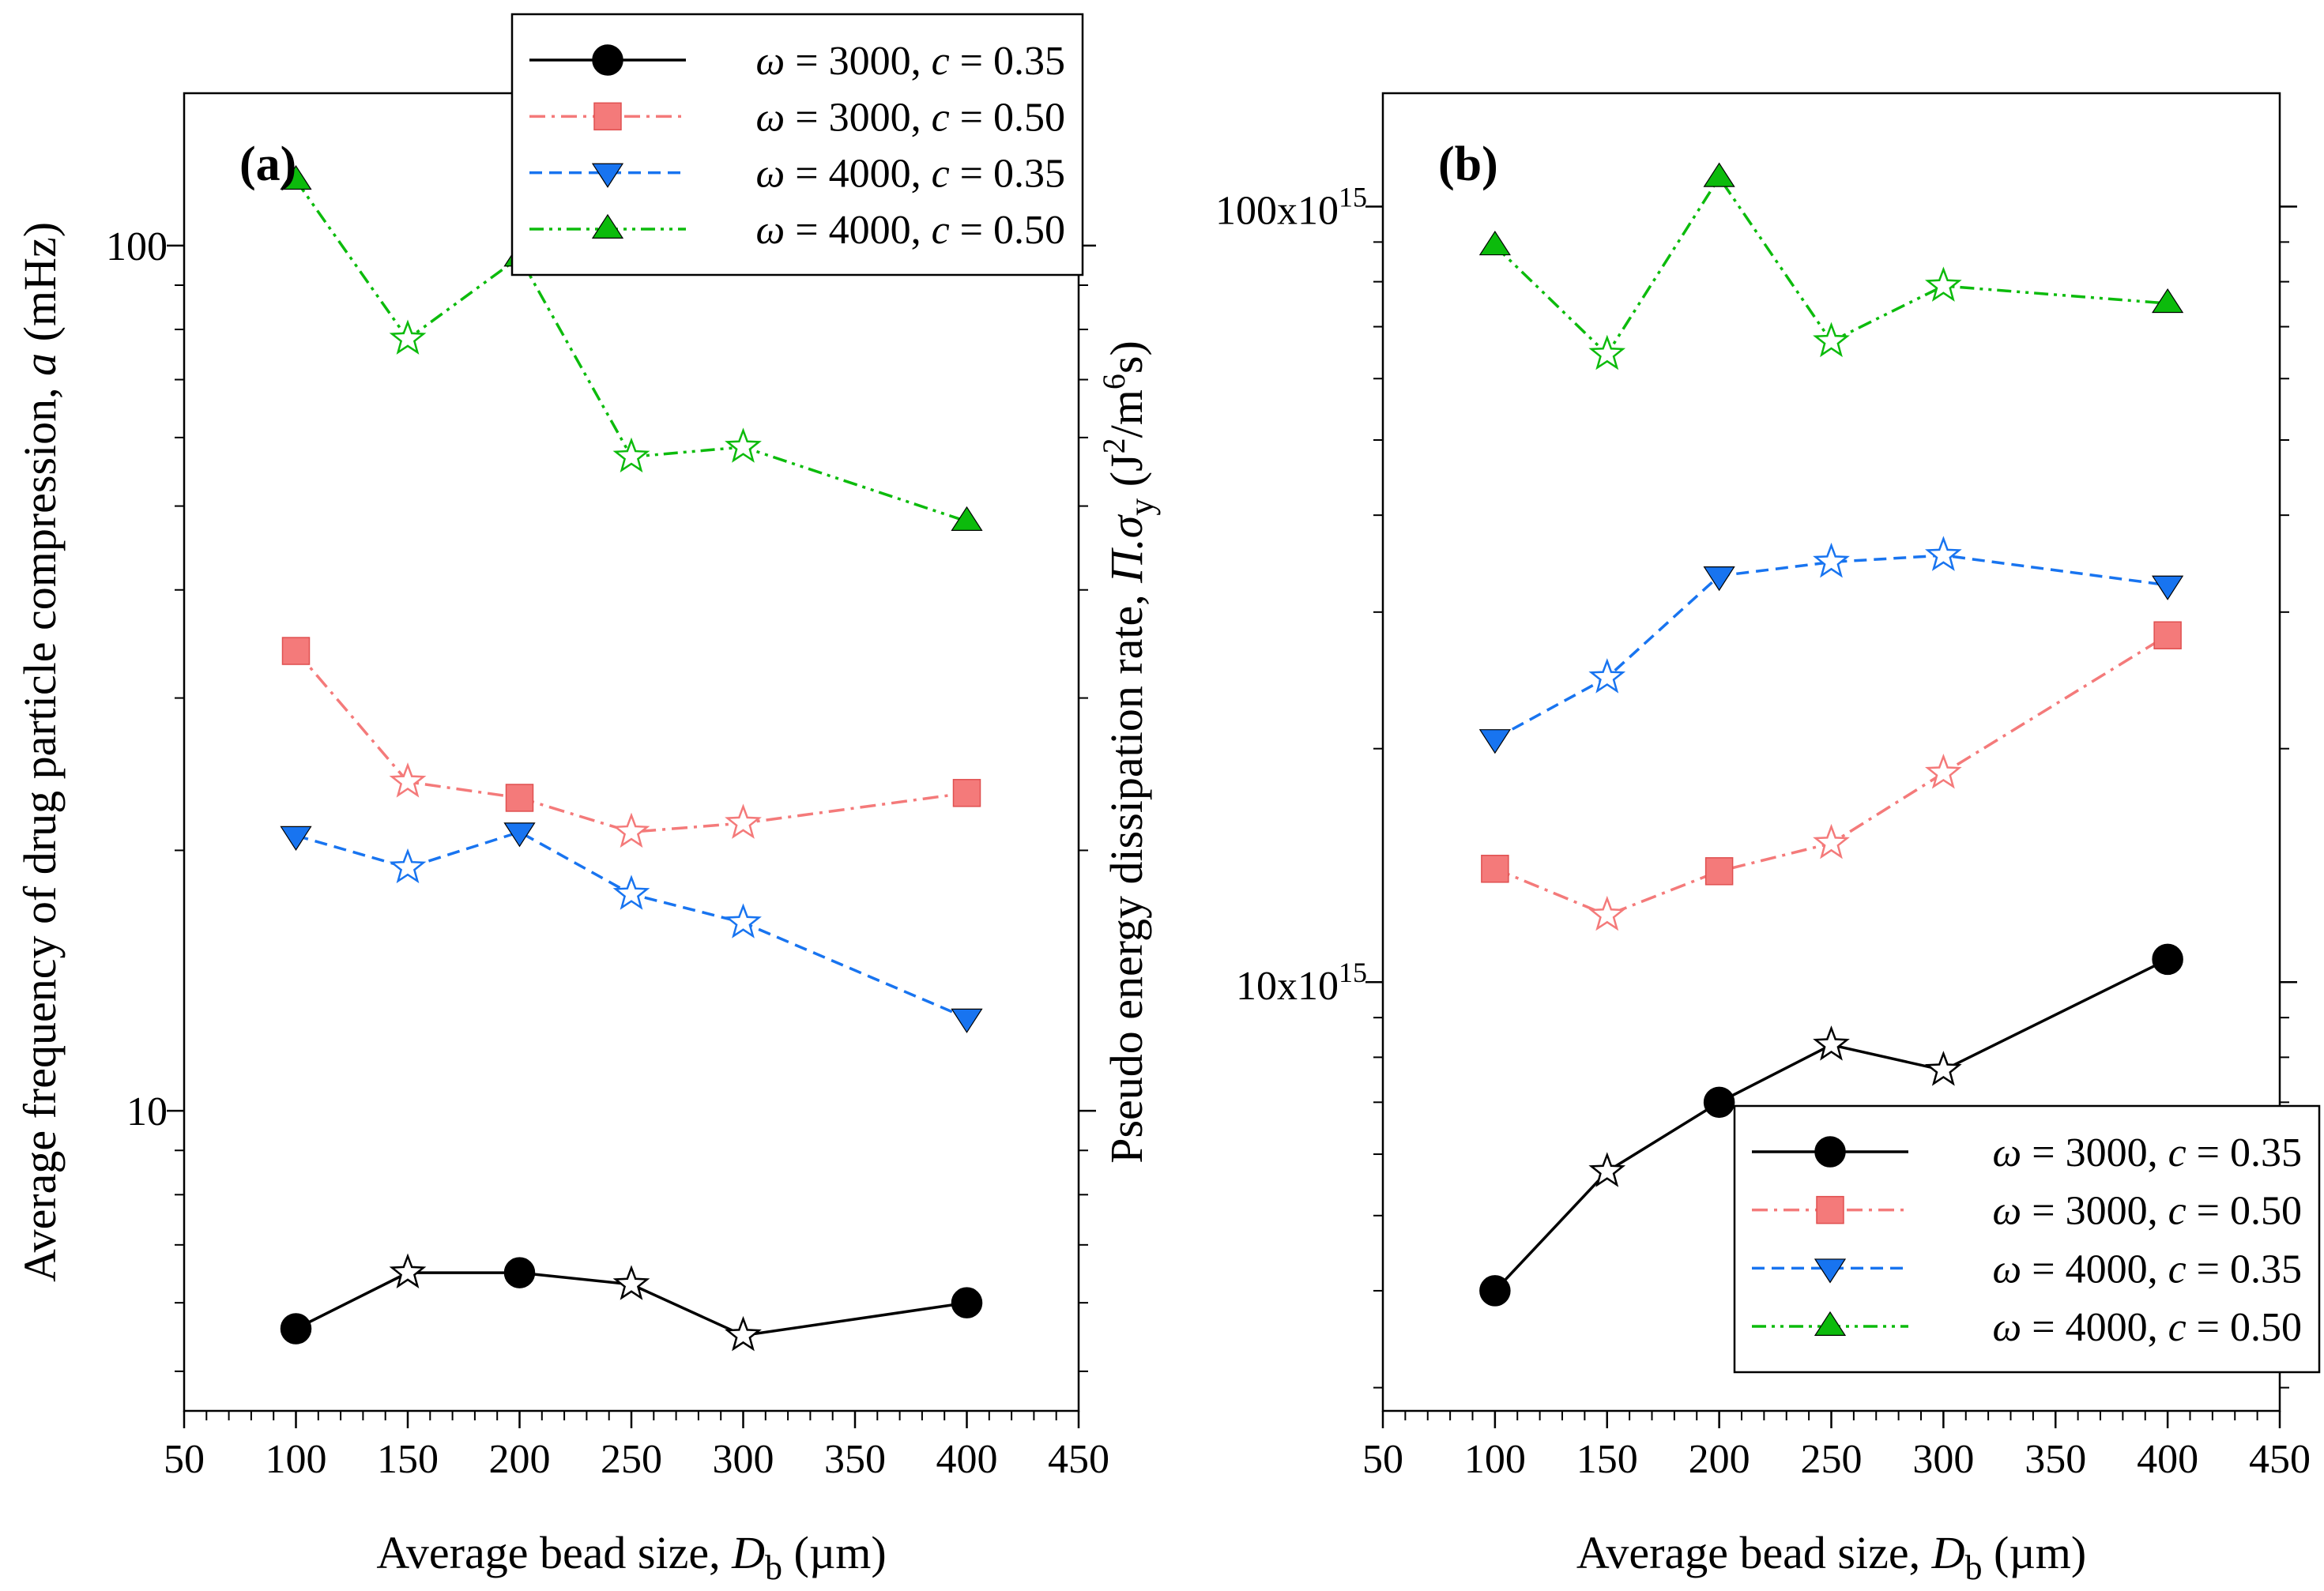  Describe the element at coordinates (1291, 207) in the screenshot. I see `y-tick-label: 100x1015` at that location.